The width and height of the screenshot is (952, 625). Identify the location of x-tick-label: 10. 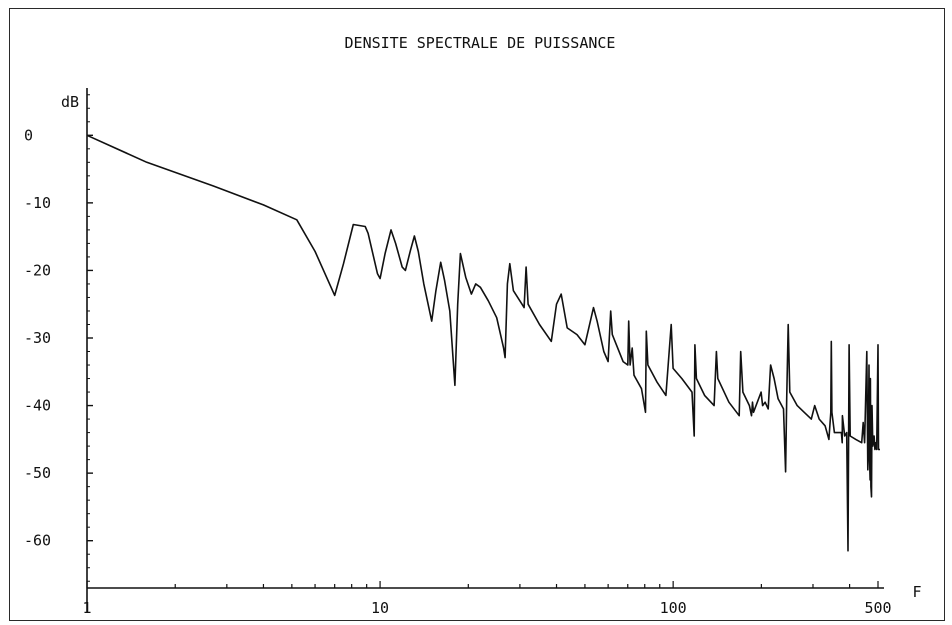
(380, 608).